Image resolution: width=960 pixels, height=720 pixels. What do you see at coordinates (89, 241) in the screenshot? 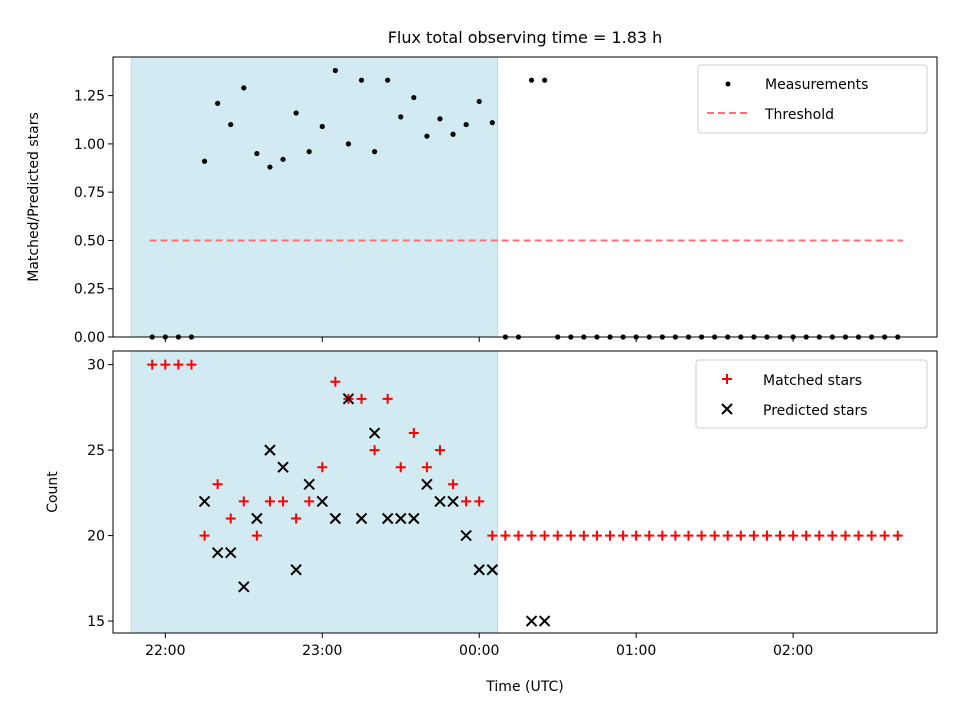
I see `top-y-tick-label: 0.50` at bounding box center [89, 241].